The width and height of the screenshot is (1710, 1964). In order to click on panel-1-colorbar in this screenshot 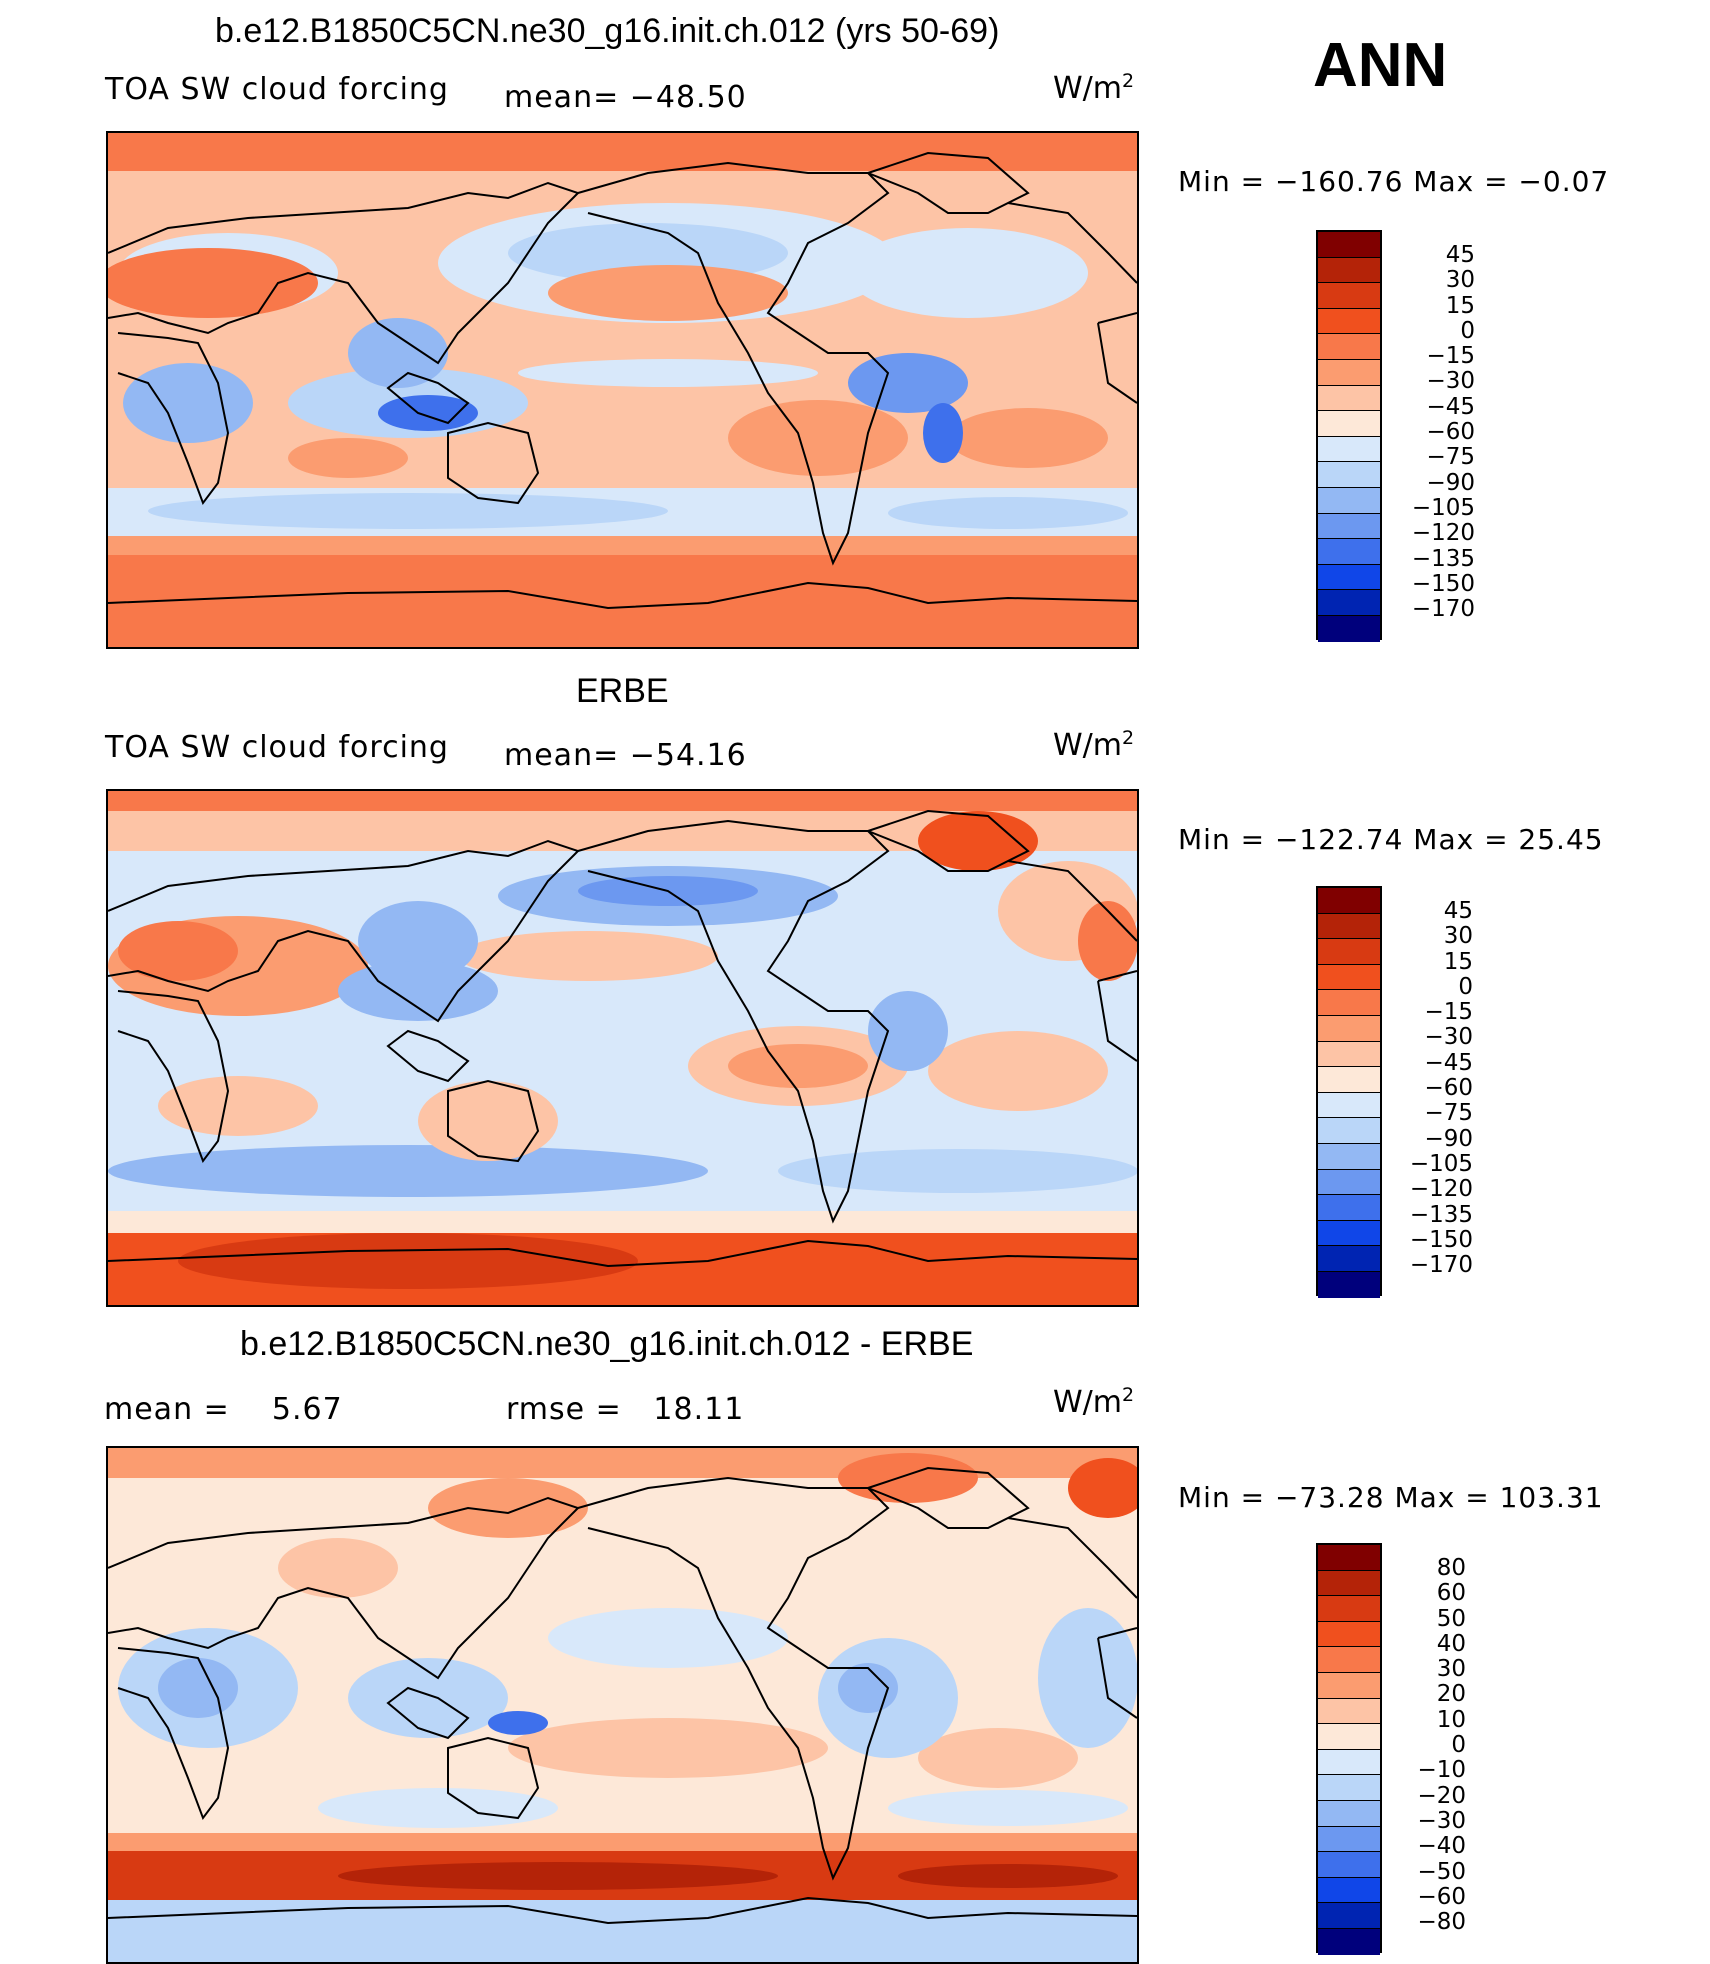, I will do `click(1349, 436)`.